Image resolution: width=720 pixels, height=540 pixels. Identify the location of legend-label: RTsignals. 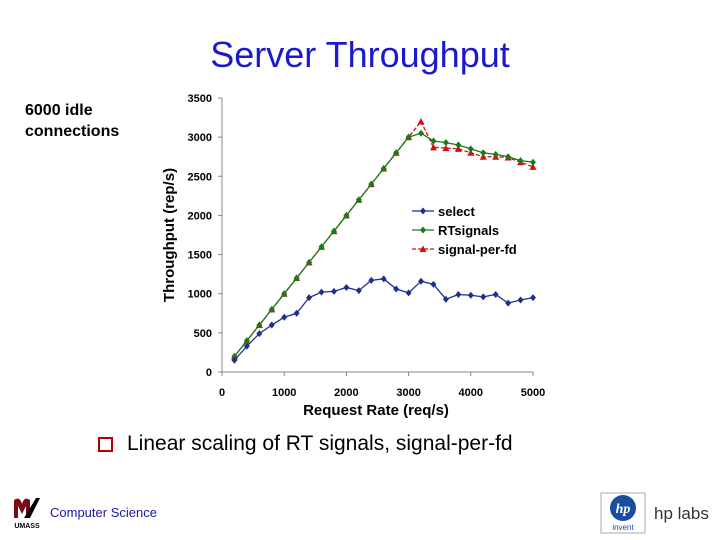
(468, 230).